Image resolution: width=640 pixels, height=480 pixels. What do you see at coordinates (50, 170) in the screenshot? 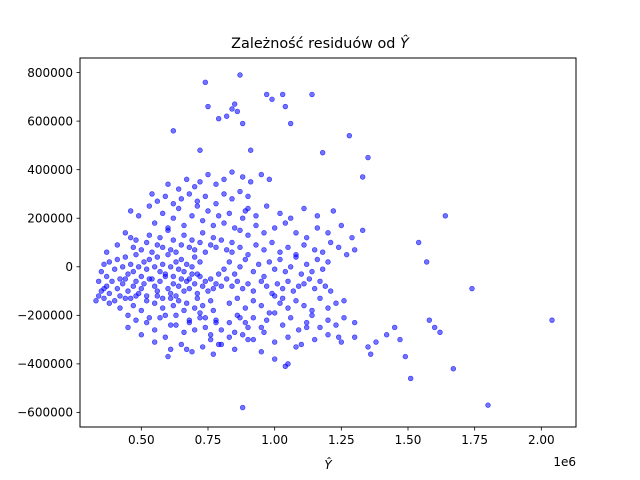
I see `y-tick-label: 400000` at bounding box center [50, 170].